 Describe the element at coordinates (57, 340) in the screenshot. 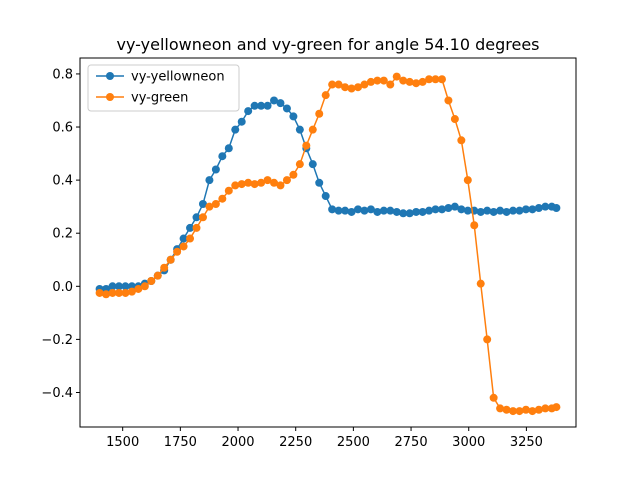

I see `y-tick-label: −0.2` at that location.